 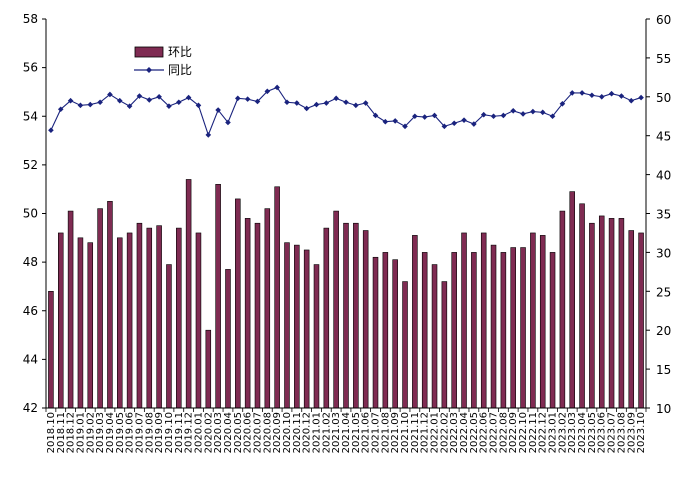 I want to click on x-tick-label: 2021.04, so click(x=346, y=432).